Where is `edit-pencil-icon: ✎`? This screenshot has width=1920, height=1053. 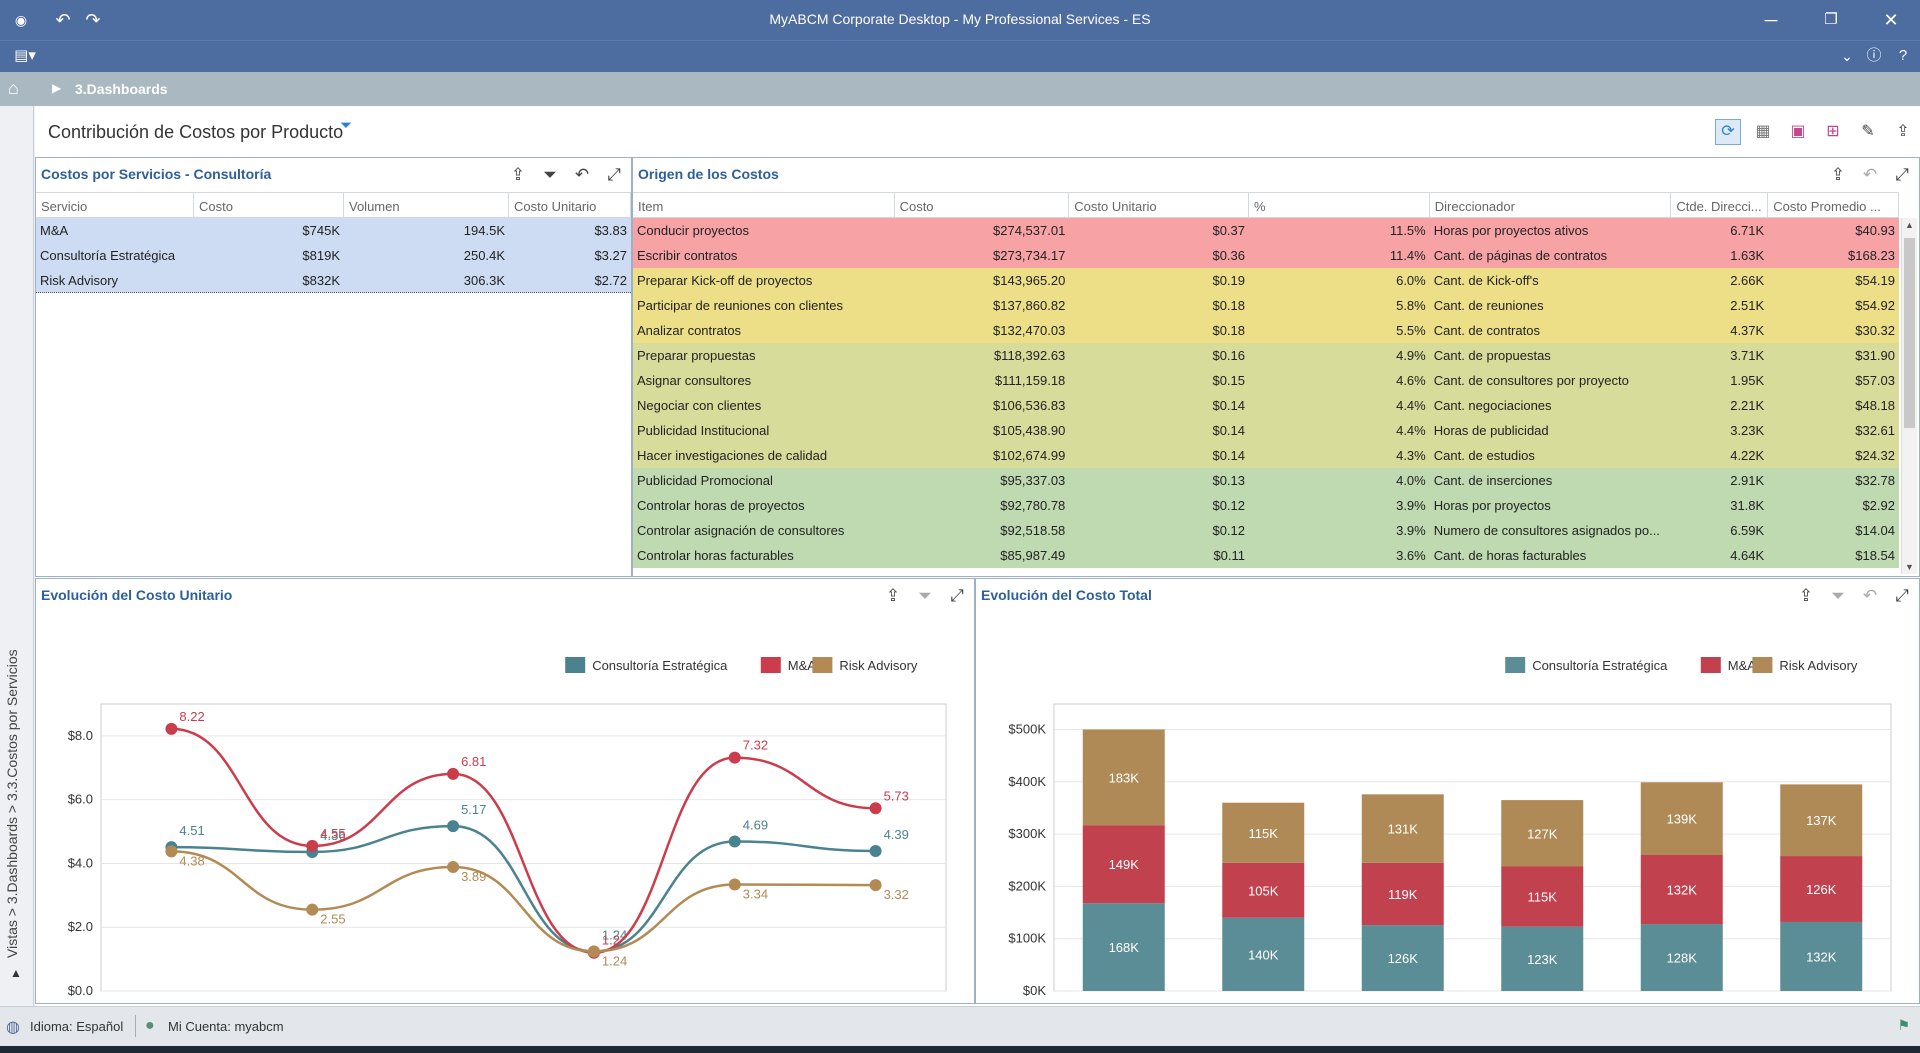 edit-pencil-icon: ✎ is located at coordinates (1868, 131).